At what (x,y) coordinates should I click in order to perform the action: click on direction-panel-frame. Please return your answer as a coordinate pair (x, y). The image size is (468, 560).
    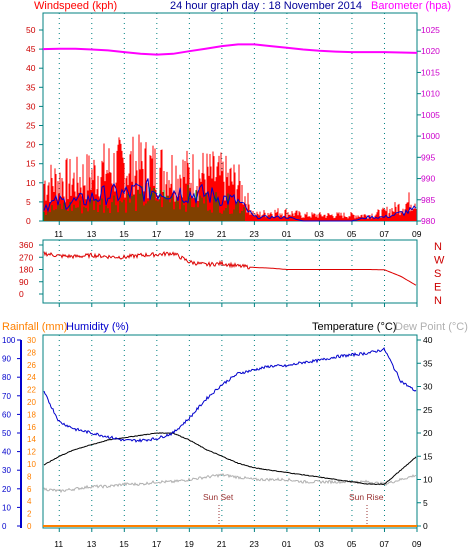
    Looking at the image, I should click on (230, 271).